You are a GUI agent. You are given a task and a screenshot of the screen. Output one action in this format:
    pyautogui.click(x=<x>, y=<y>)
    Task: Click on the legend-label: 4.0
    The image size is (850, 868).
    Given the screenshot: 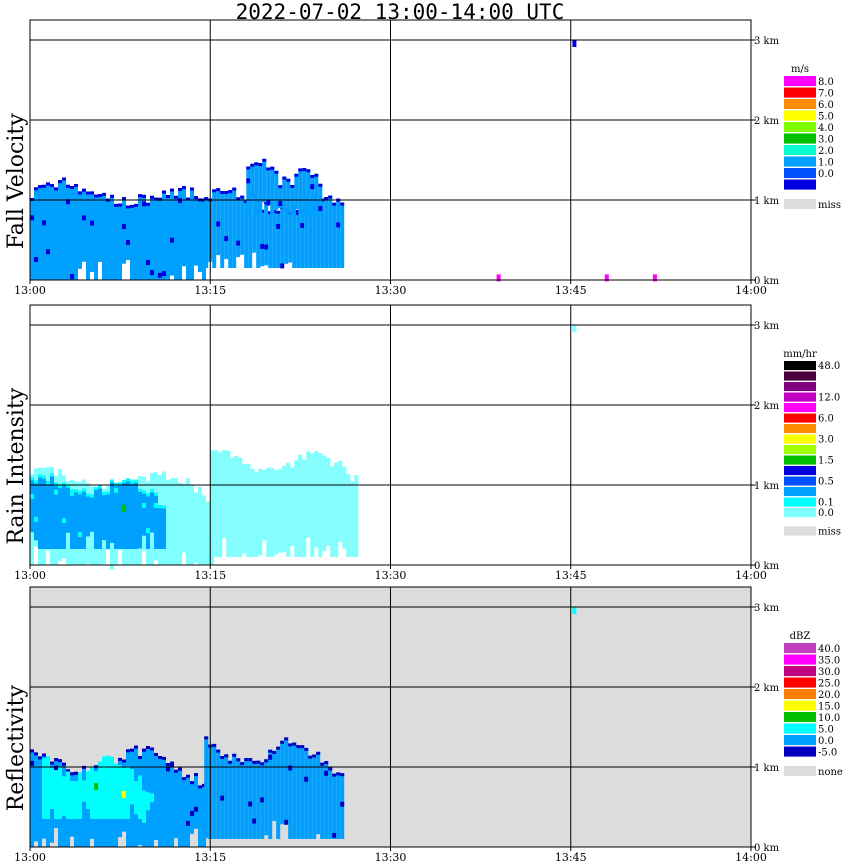 What is the action you would take?
    pyautogui.click(x=826, y=128)
    